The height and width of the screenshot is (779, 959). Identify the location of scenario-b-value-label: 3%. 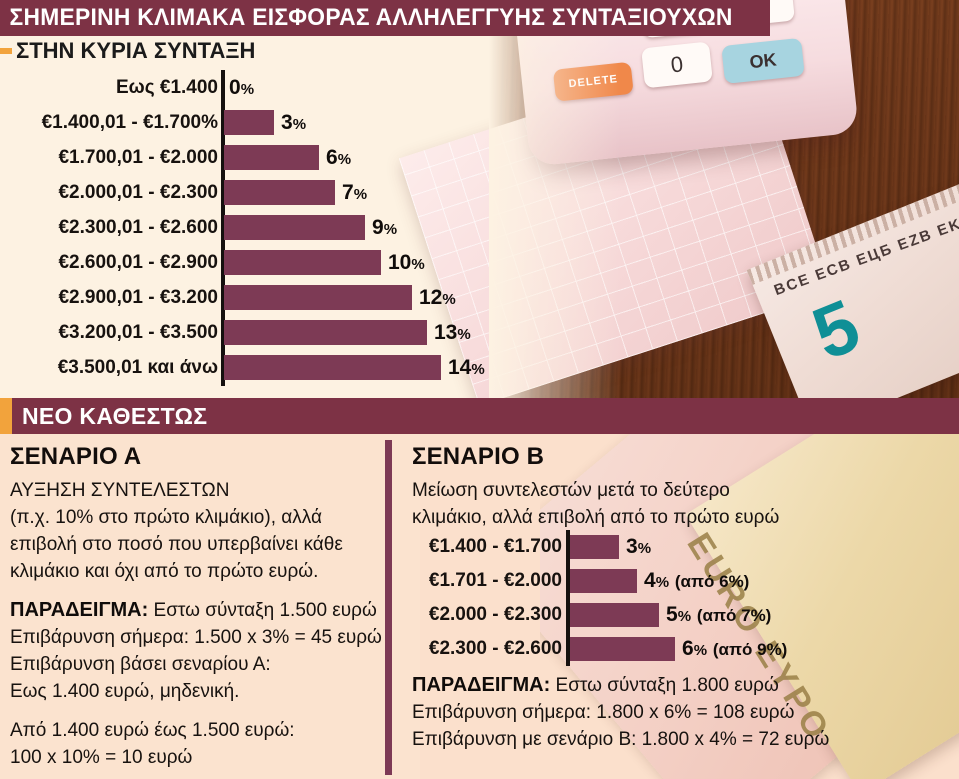
(638, 547).